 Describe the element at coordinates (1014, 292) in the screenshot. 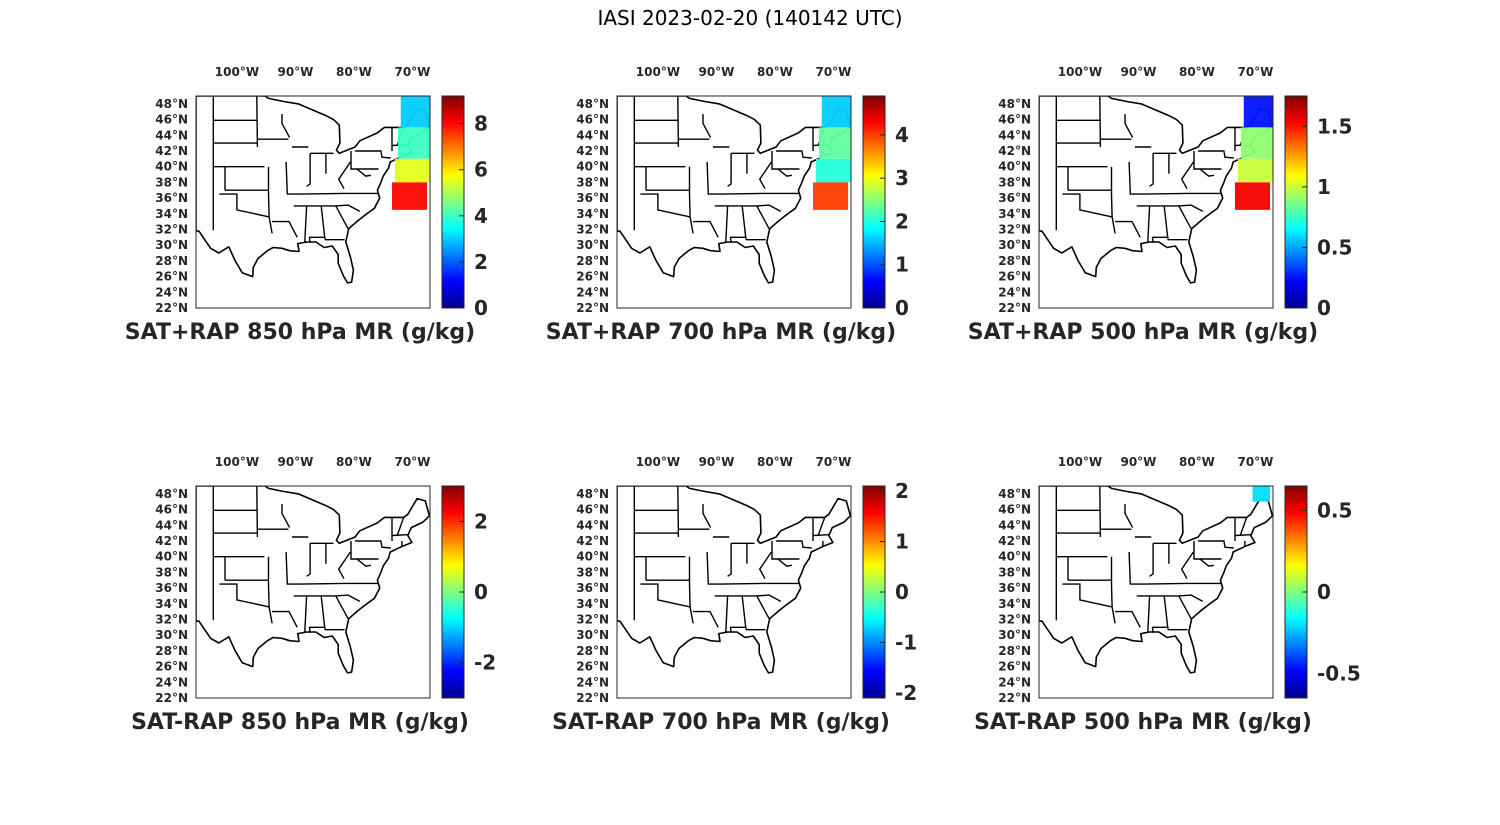

I see `lat-tick-label: 24°N` at that location.